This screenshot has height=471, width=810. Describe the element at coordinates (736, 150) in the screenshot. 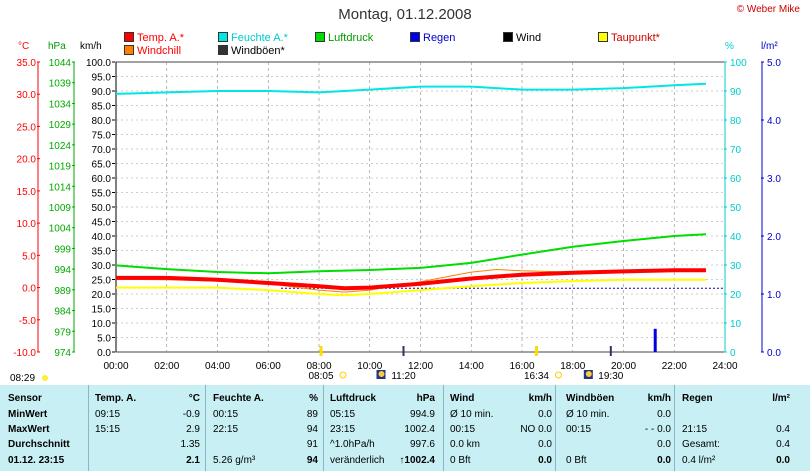

I see `hum-tick-label: 70` at that location.